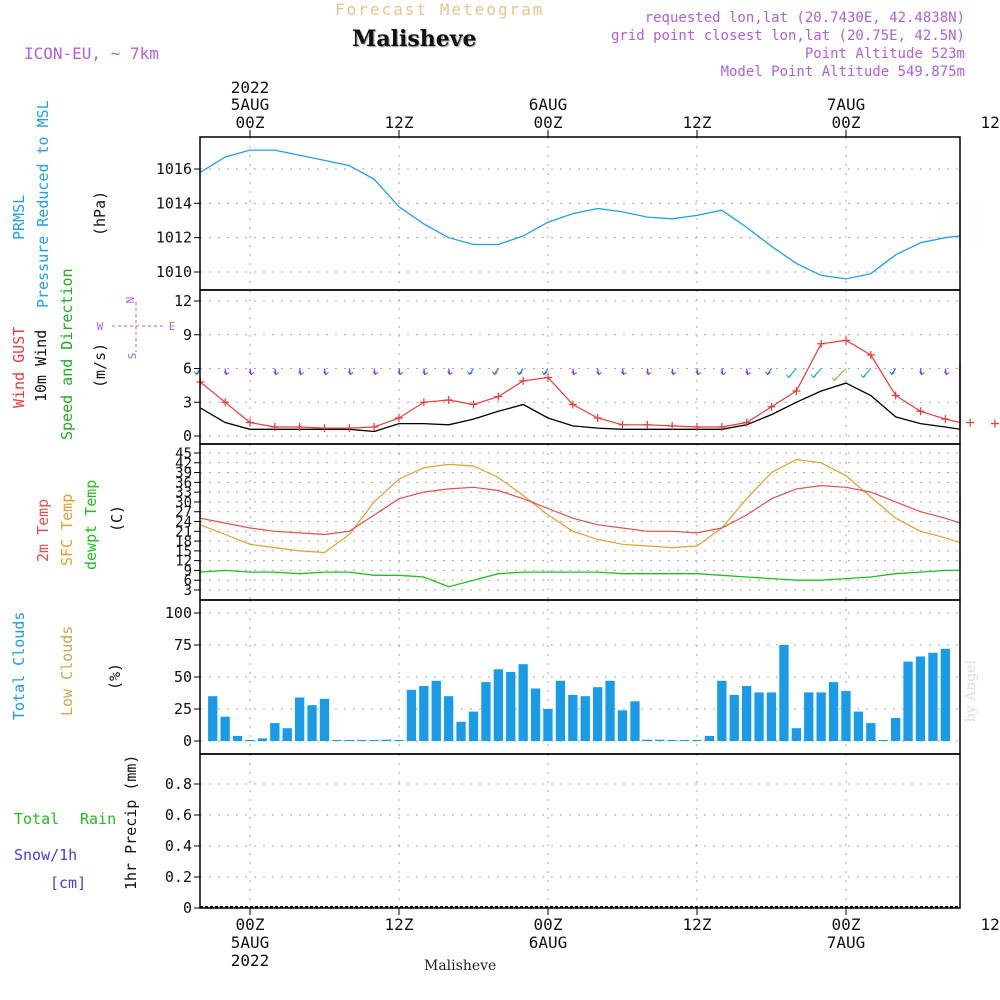 This screenshot has width=1000, height=1000. What do you see at coordinates (115, 676) in the screenshot?
I see `label-percent-unit: (%)` at bounding box center [115, 676].